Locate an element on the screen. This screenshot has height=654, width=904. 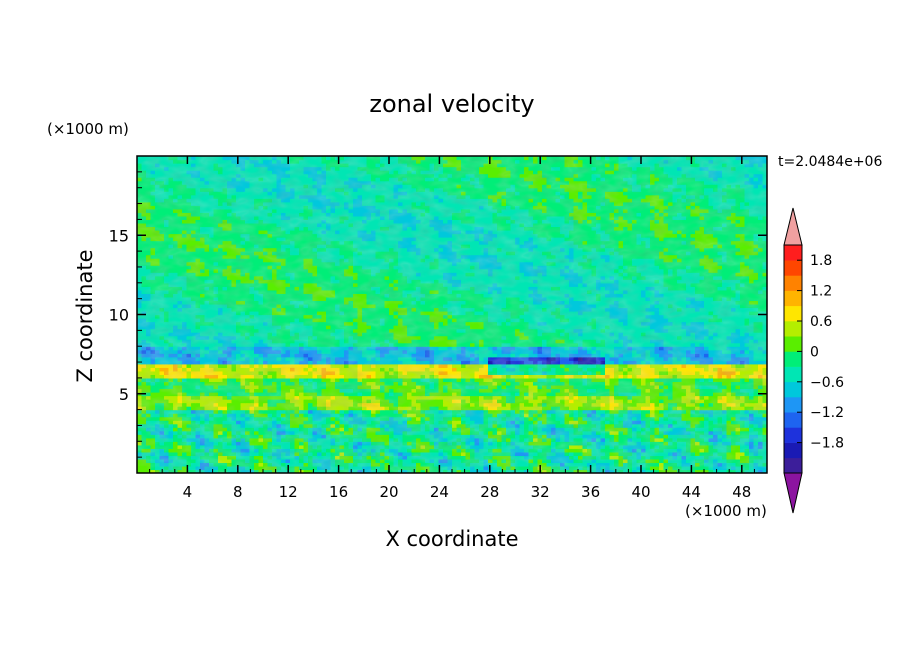
chart-title: zonal velocity is located at coordinates (451, 104).